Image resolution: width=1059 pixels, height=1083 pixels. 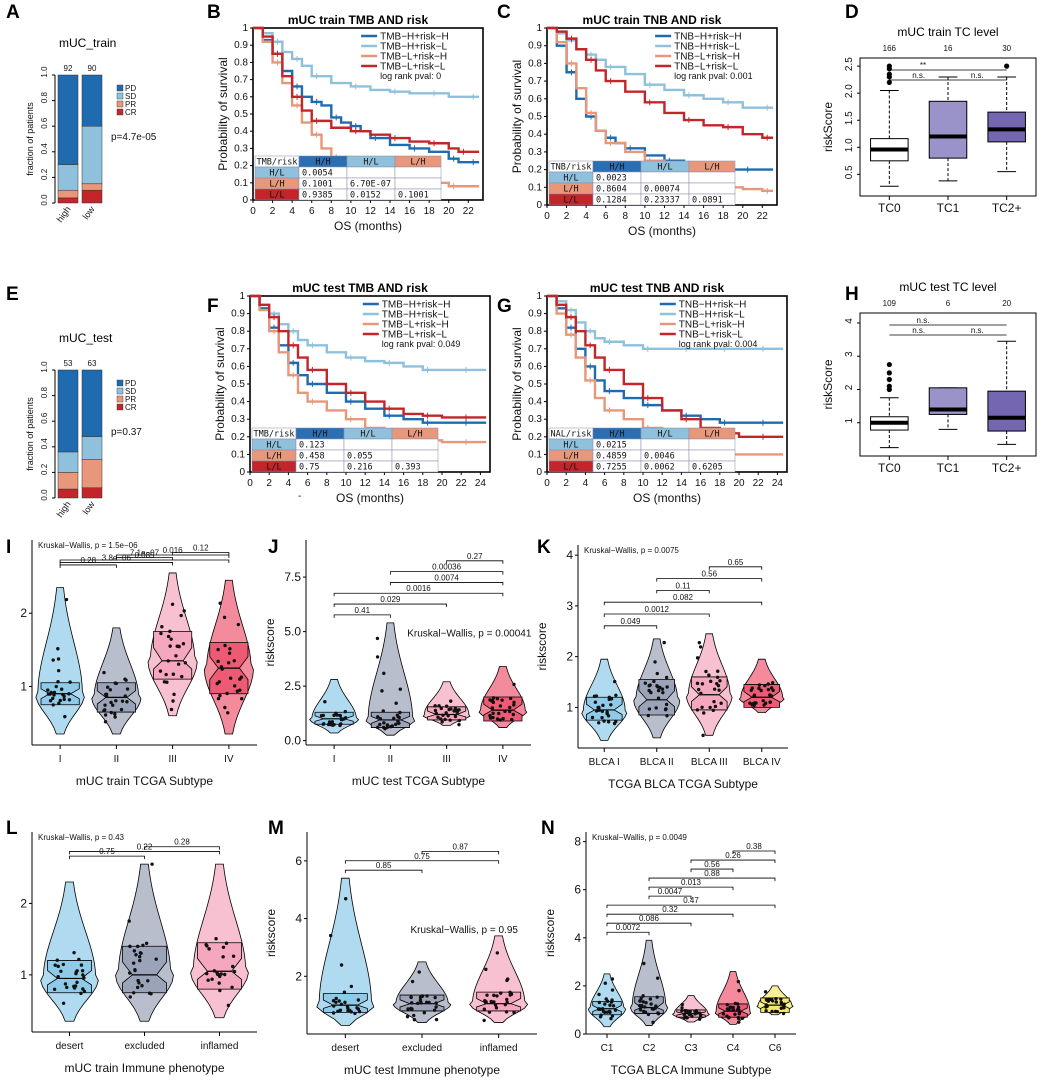 What do you see at coordinates (1006, 48) in the screenshot?
I see `group-count: 30` at bounding box center [1006, 48].